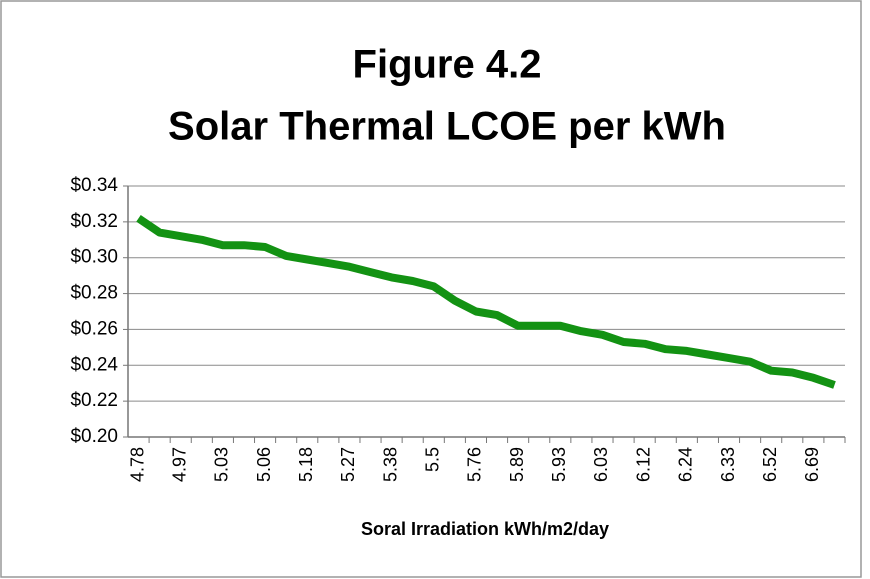 This screenshot has width=870, height=579. What do you see at coordinates (812, 464) in the screenshot?
I see `x-tick-label: 6.69` at bounding box center [812, 464].